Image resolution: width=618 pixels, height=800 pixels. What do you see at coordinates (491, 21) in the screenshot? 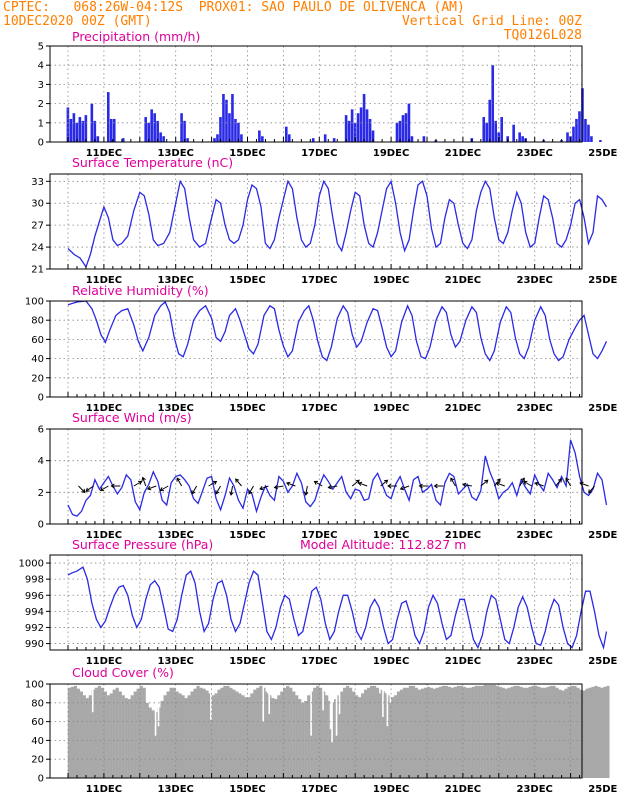
I see `header-vertical-grid: Vertical Grid Line: 00Z` at bounding box center [491, 21].